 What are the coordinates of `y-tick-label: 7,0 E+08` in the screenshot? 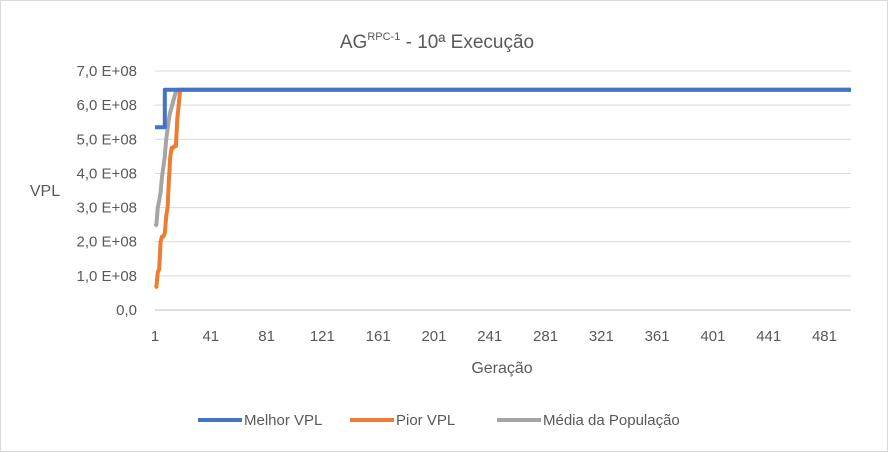 It's located at (107, 71).